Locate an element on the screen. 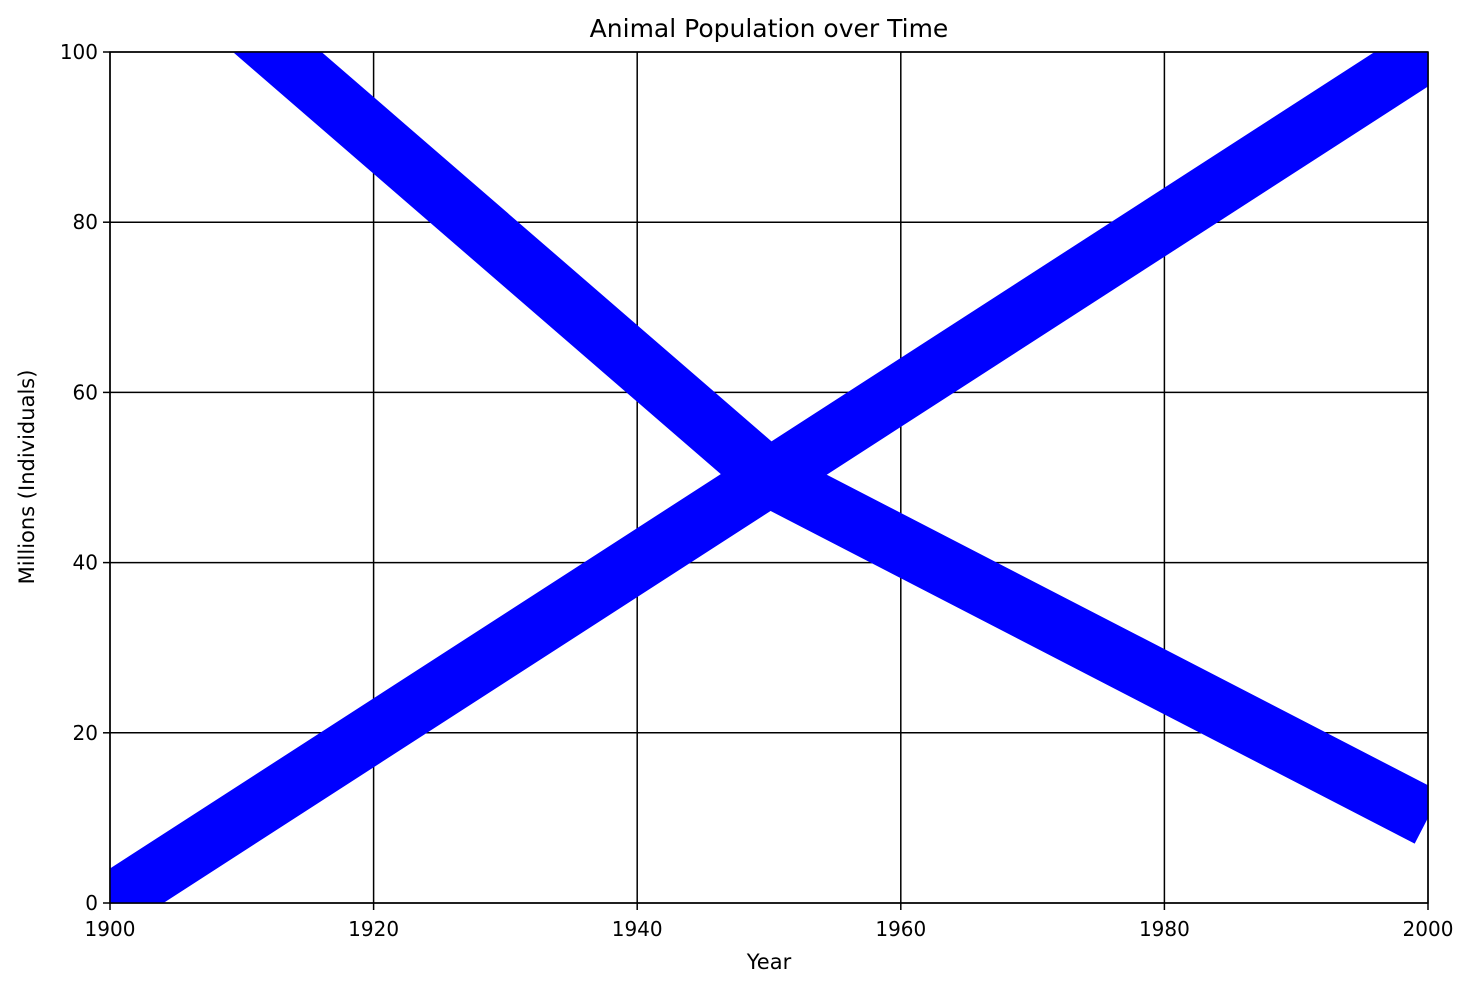 Image resolution: width=1475 pixels, height=996 pixels. x-tick-label: 1960 is located at coordinates (900, 929).